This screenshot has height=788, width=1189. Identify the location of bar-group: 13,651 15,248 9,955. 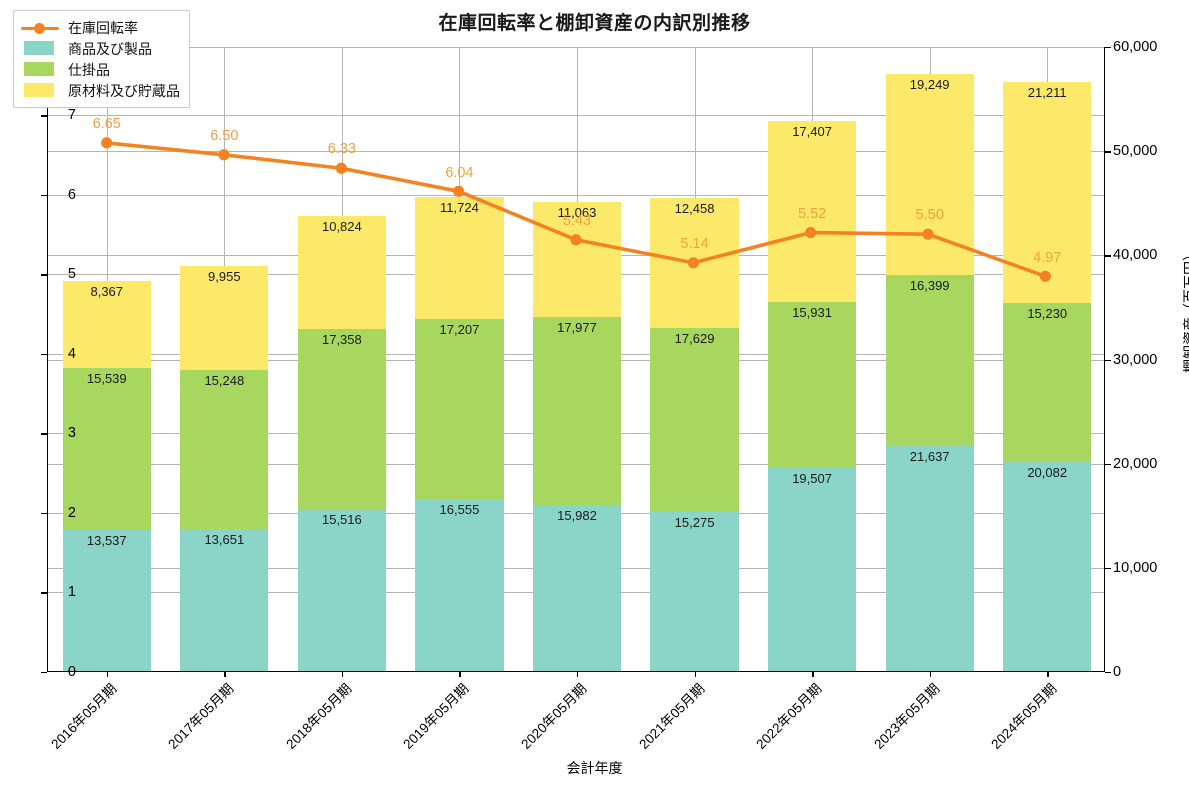
(224, 358).